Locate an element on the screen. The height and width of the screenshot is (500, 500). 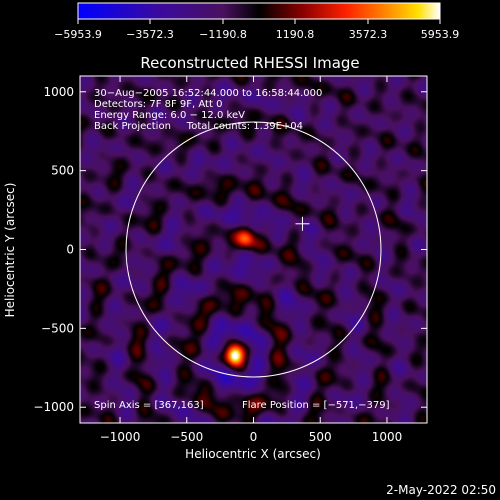
colorbar-tick-label: 3572.3 is located at coordinates (368, 34).